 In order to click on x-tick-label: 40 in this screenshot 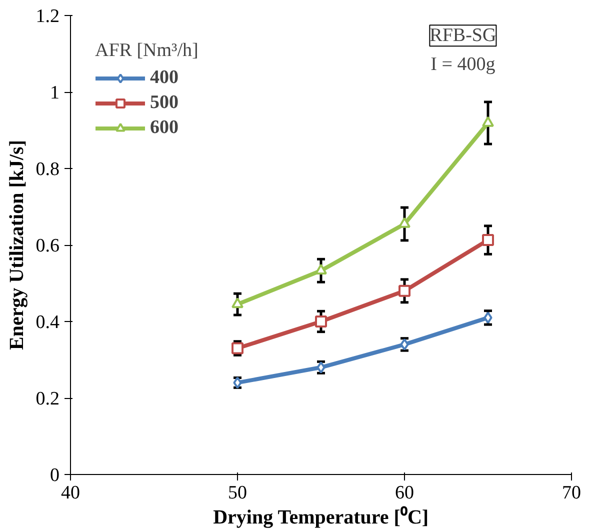, I will do `click(70, 493)`.